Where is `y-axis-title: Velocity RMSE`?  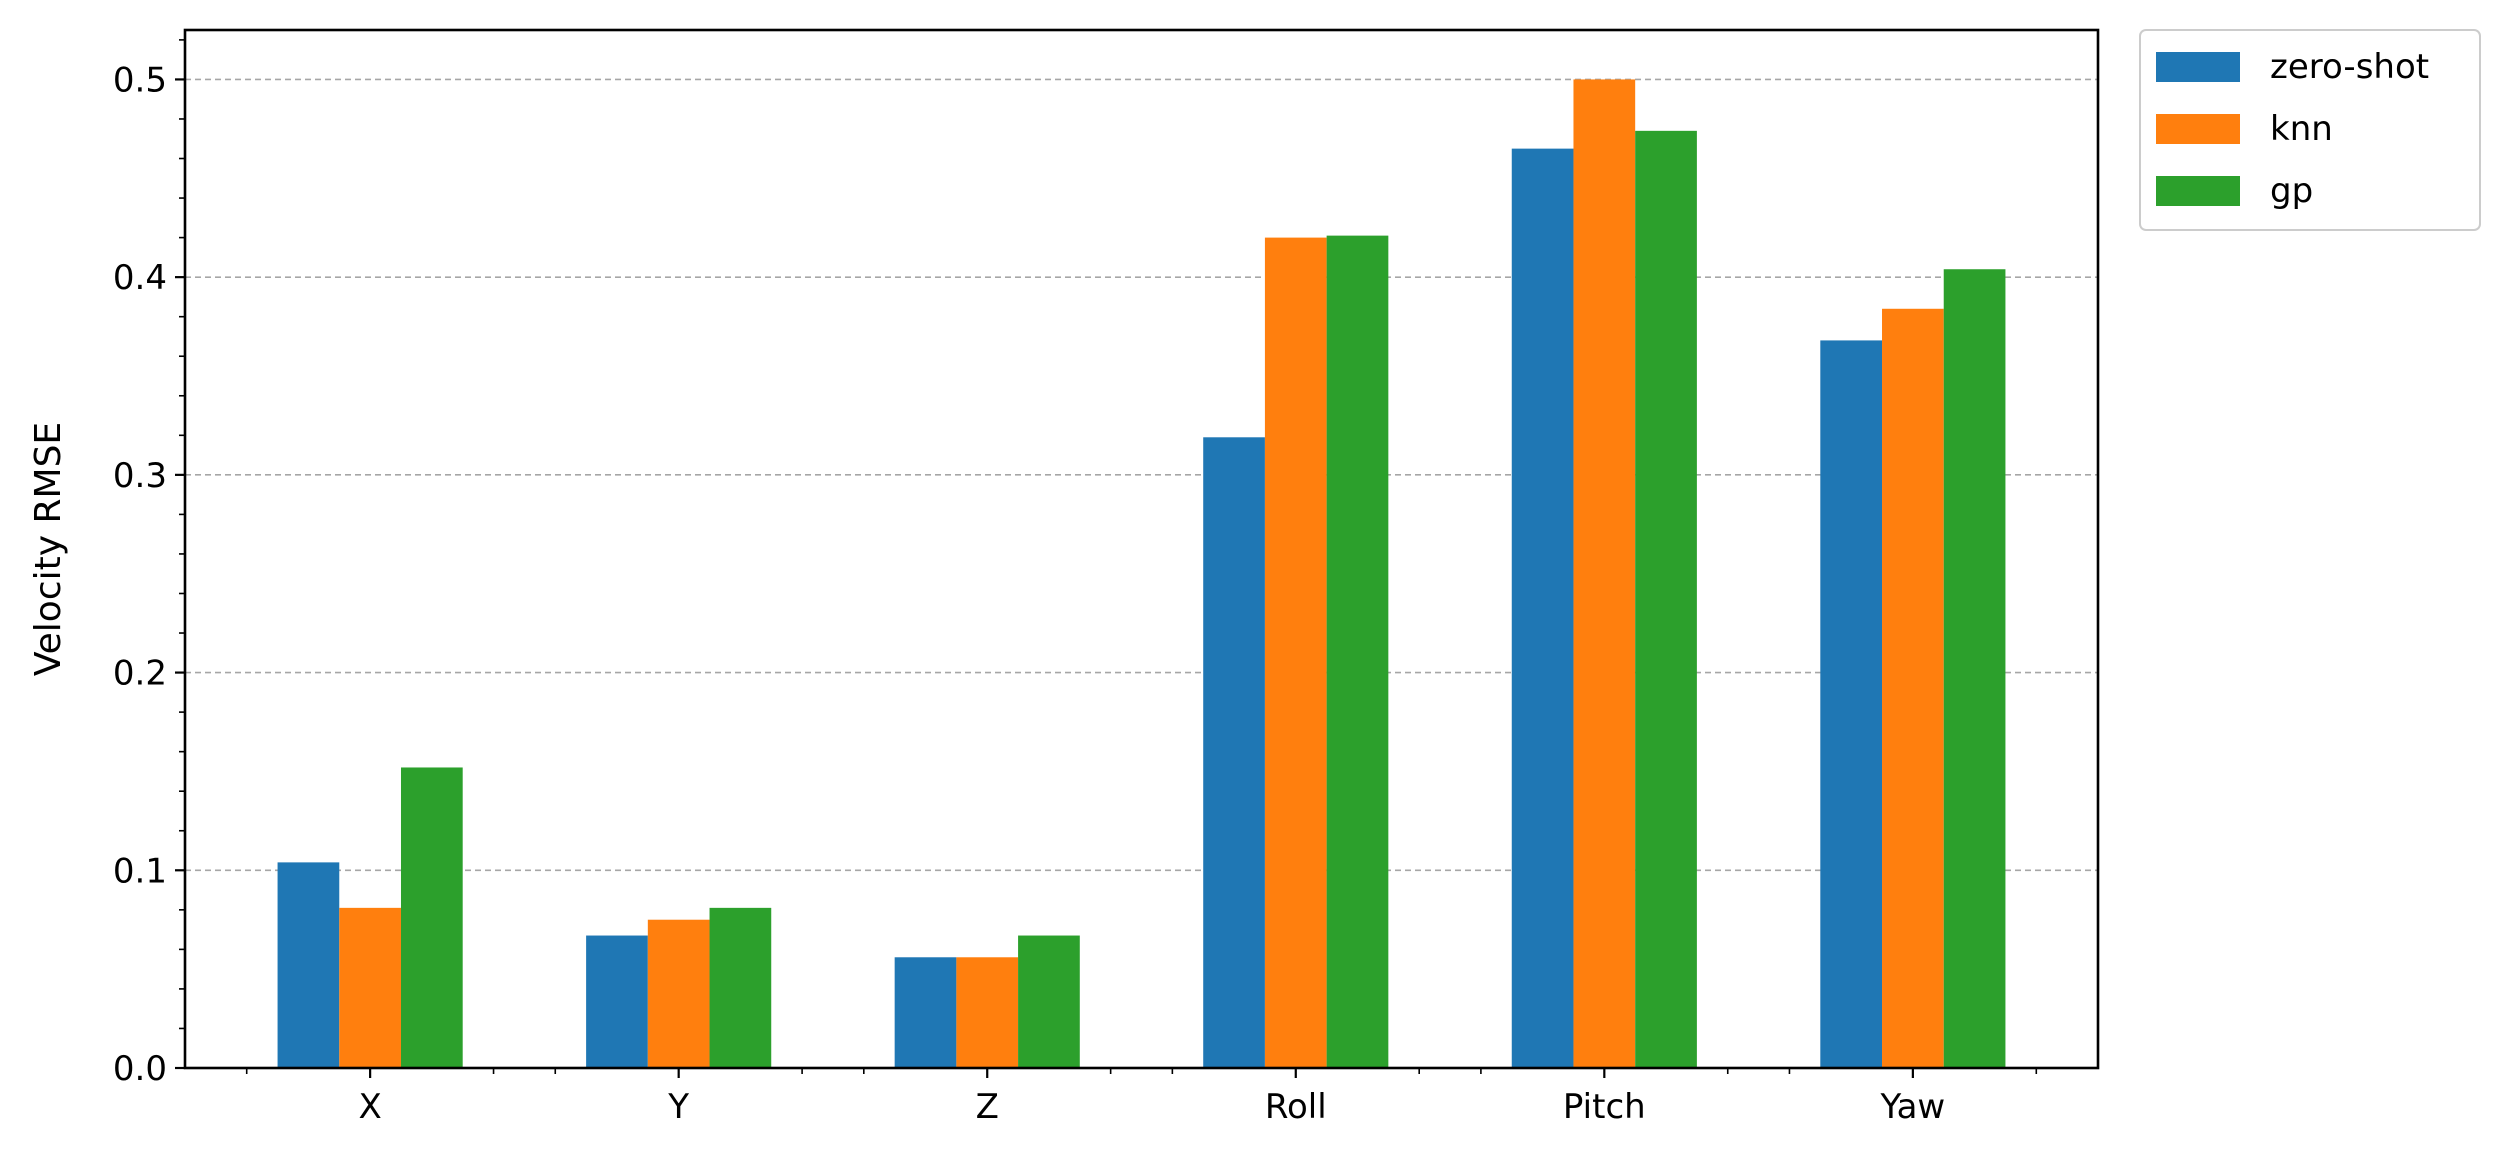
y-axis-title: Velocity RMSE is located at coordinates (48, 549).